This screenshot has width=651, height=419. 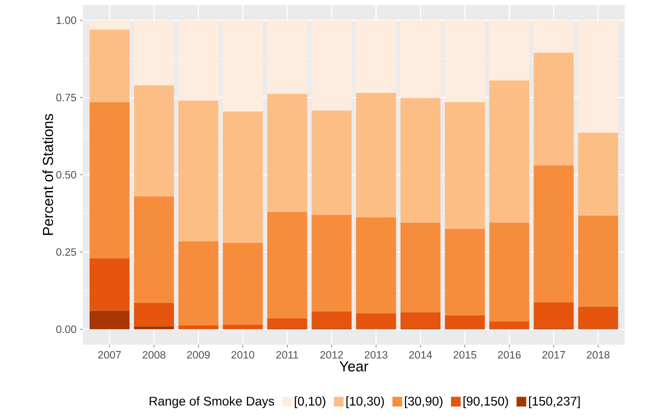 What do you see at coordinates (66, 98) in the screenshot?
I see `y-tick-label: 0.75` at bounding box center [66, 98].